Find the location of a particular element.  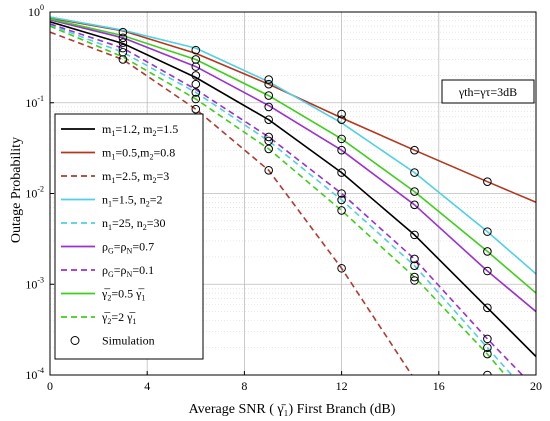

annotation-text: γth=γτ=3dB is located at coordinates (487, 92).